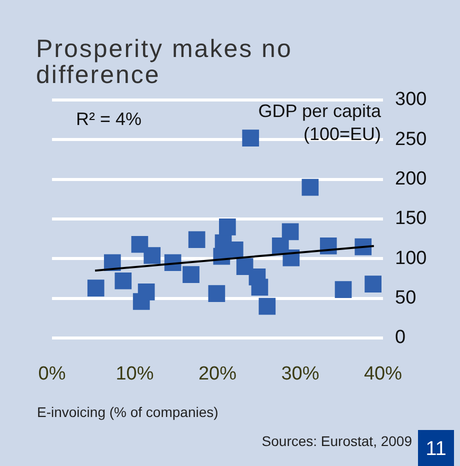 Image resolution: width=460 pixels, height=466 pixels. Describe the element at coordinates (405, 298) in the screenshot. I see `y-tick-label: 50` at that location.